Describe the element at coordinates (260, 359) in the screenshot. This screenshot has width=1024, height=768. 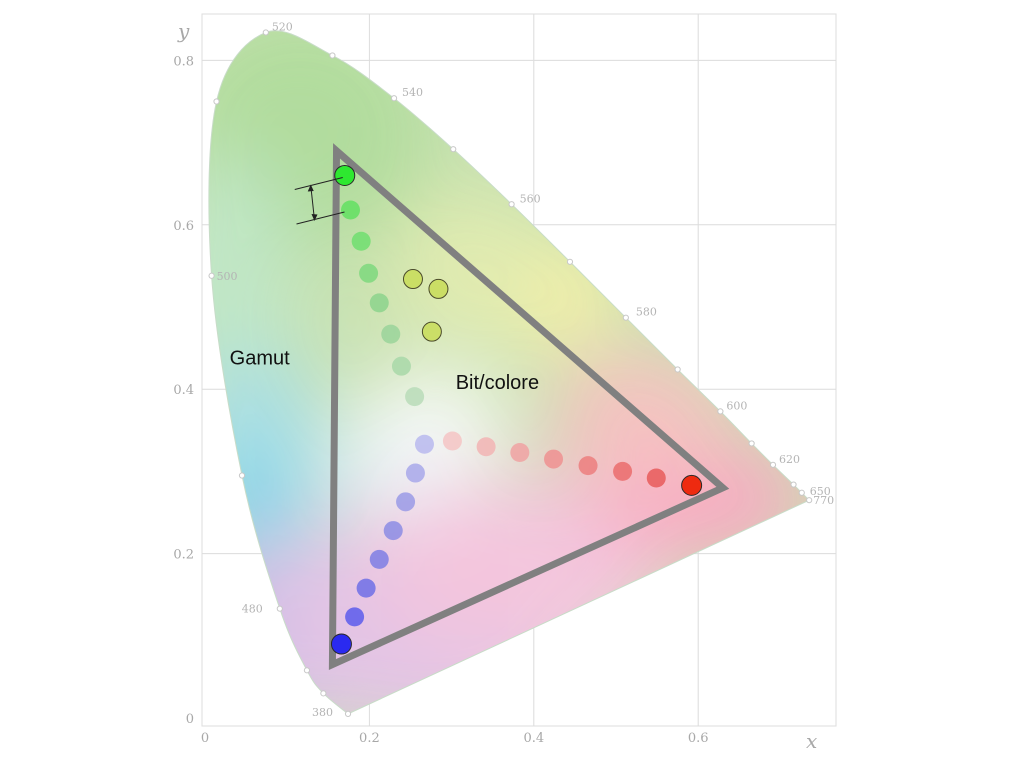
I see `gamut-label: Gamut` at that location.